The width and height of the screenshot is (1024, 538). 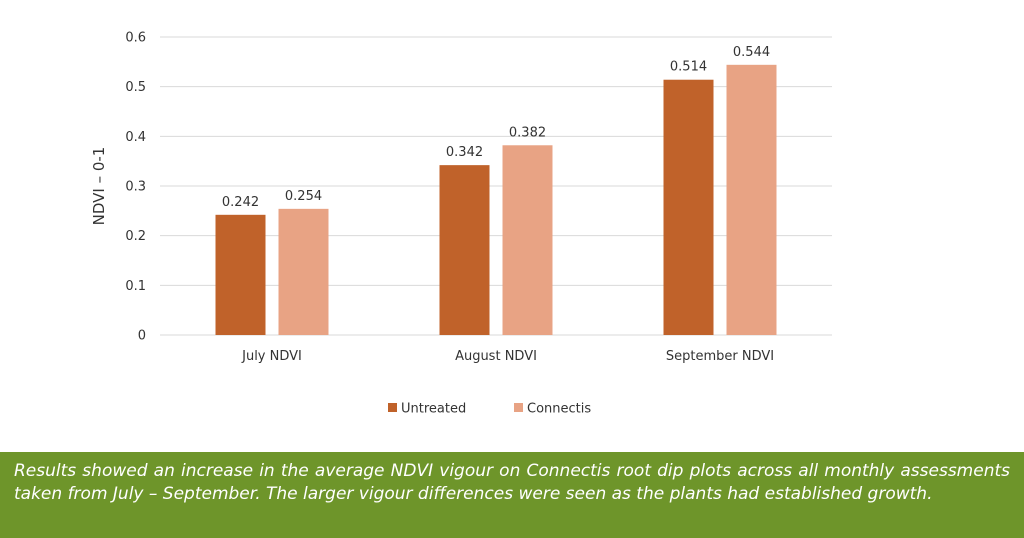 What do you see at coordinates (518, 407) in the screenshot?
I see `legend-swatch-connectis` at bounding box center [518, 407].